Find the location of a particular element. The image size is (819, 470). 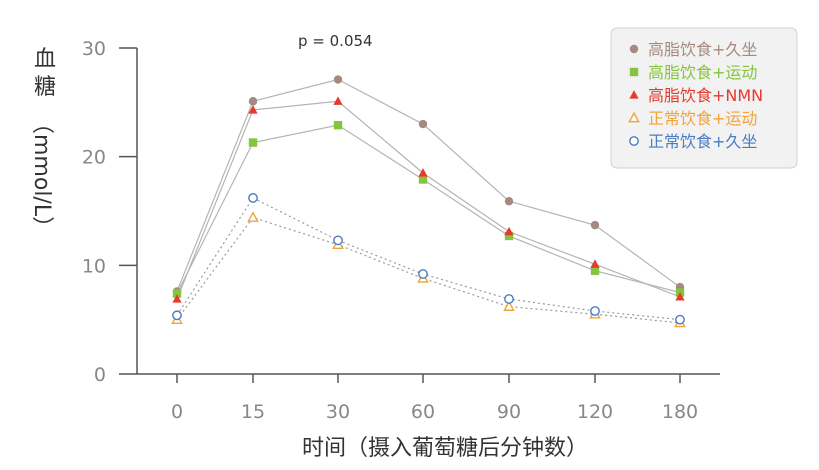

x-tick-label: 30 is located at coordinates (338, 412).